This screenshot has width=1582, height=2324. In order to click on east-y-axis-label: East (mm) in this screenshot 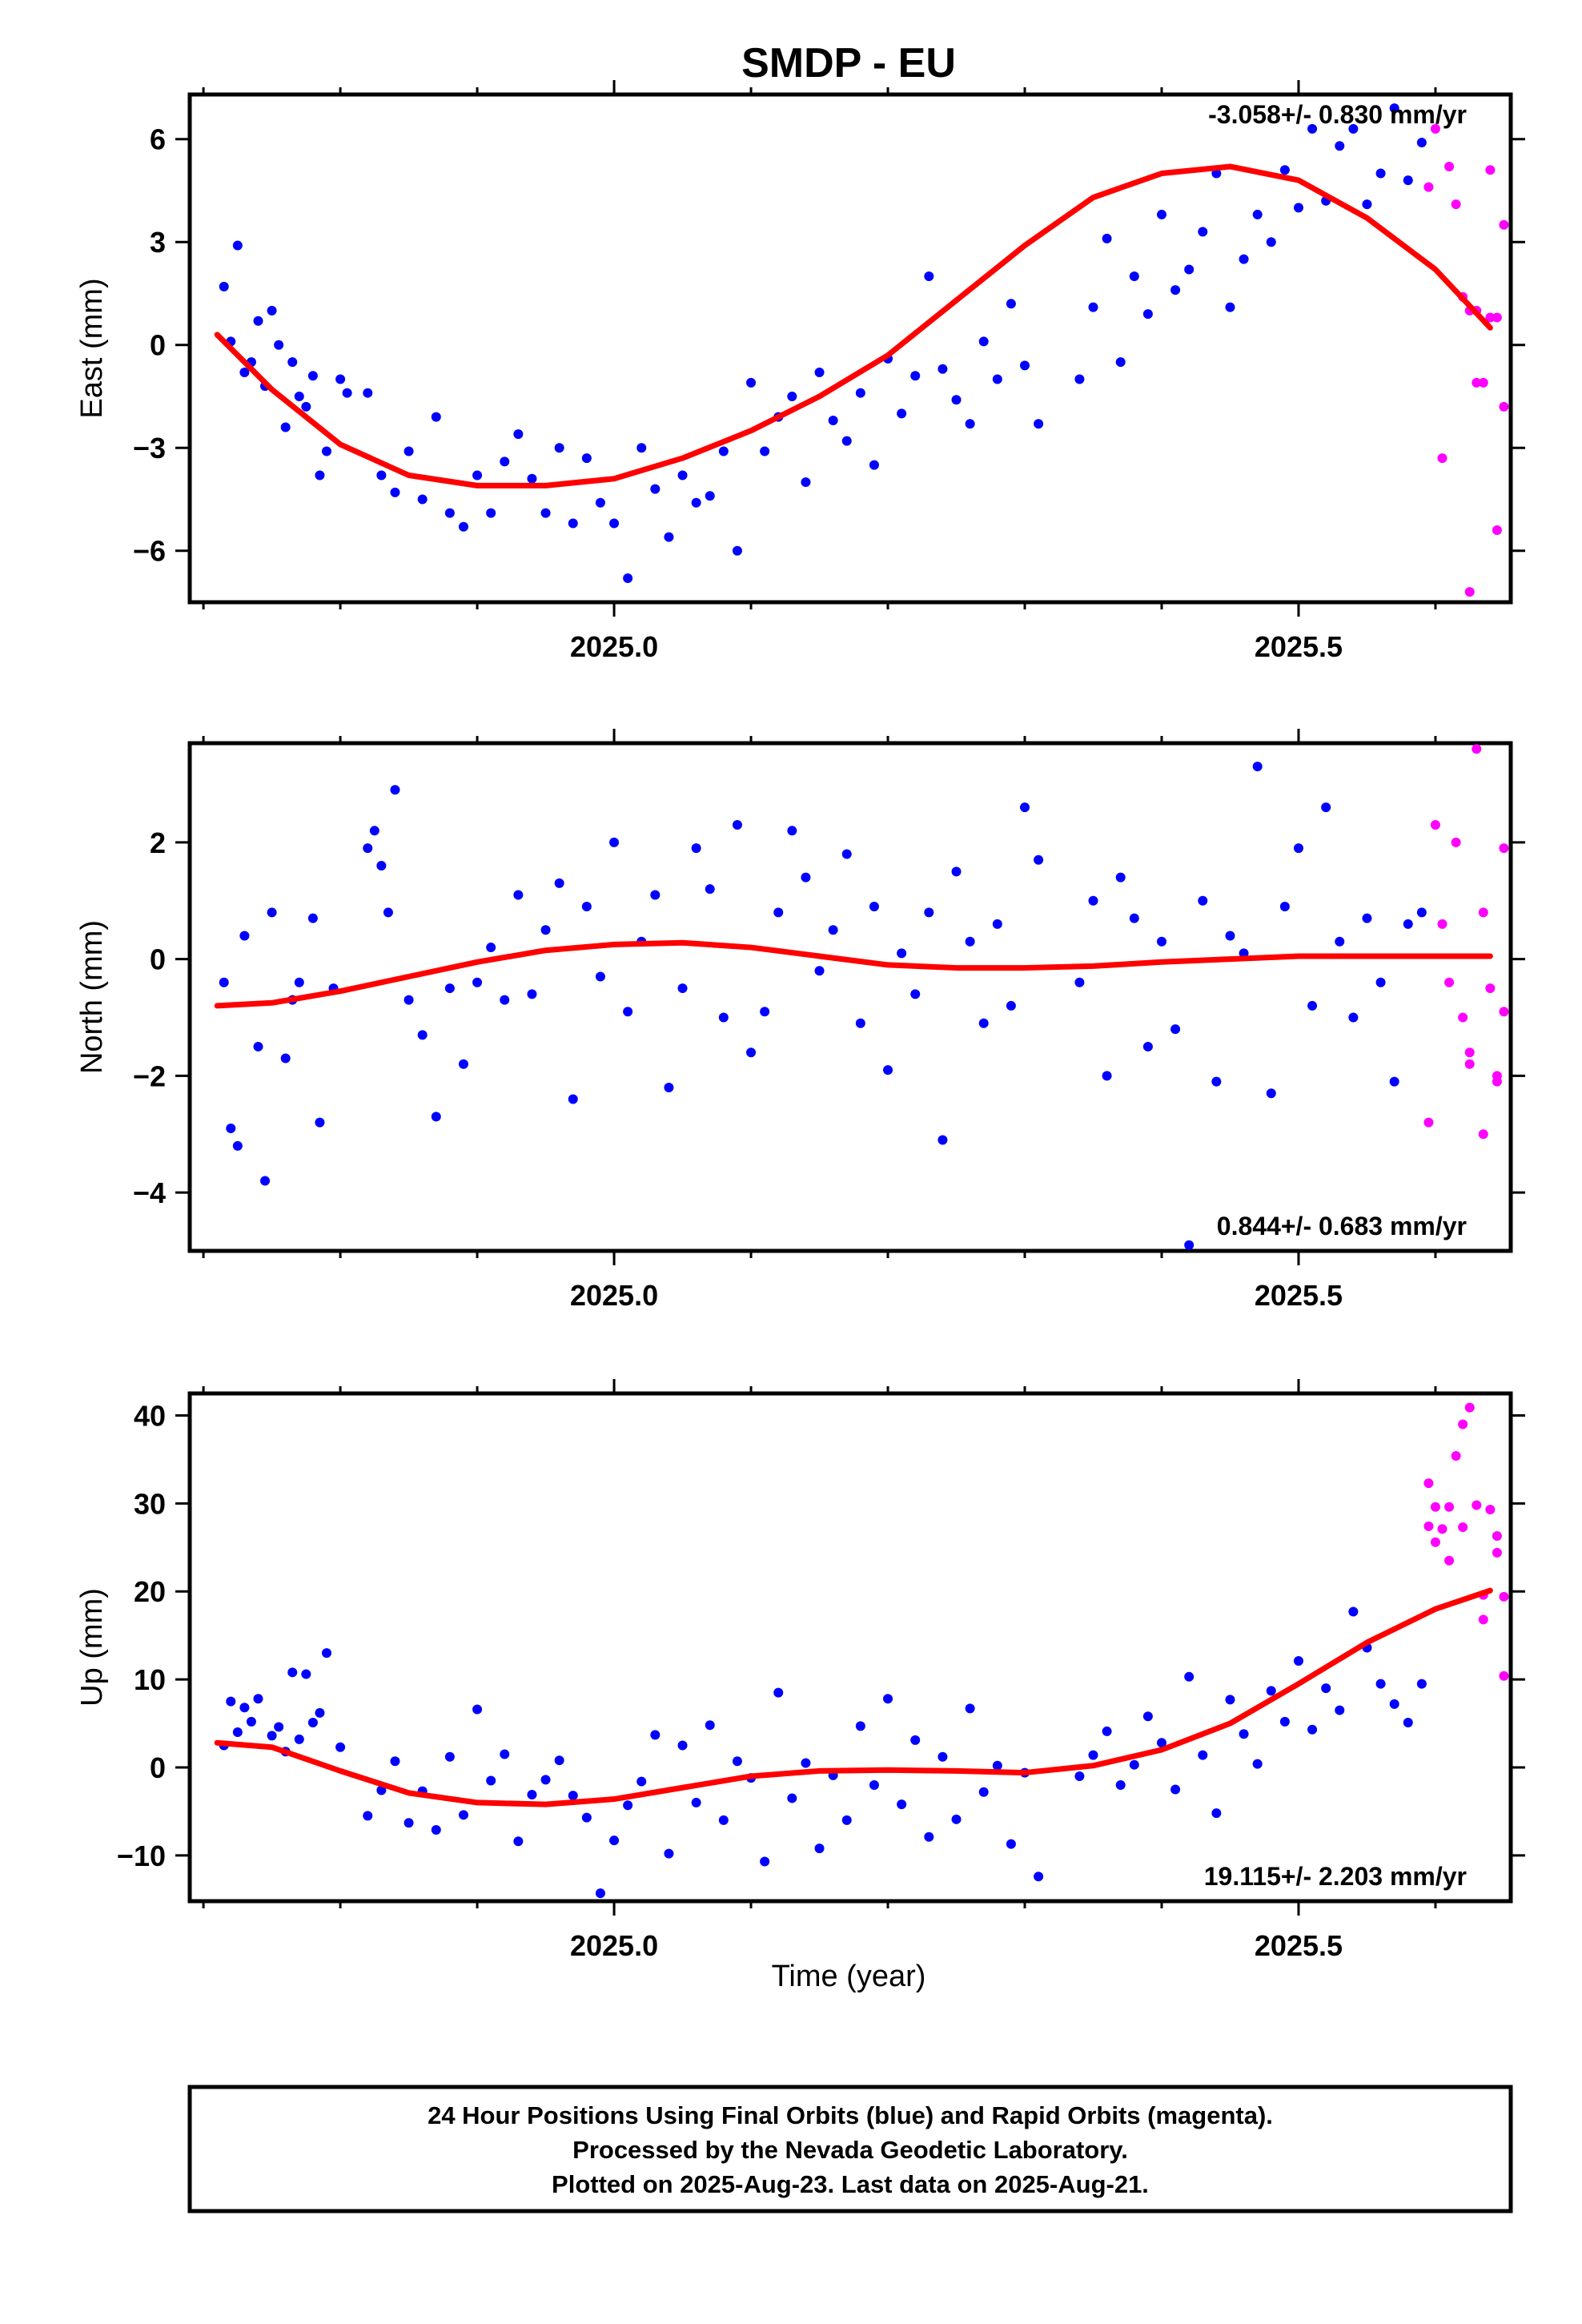, I will do `click(92, 348)`.